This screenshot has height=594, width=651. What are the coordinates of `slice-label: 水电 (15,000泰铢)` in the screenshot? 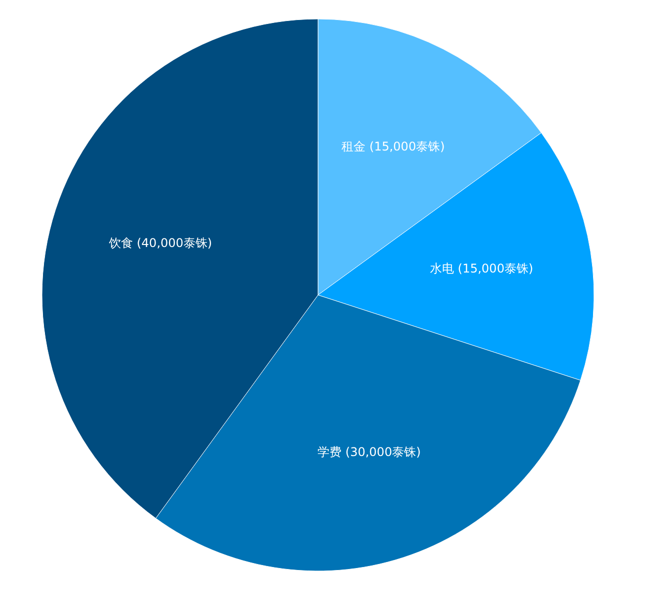 It's located at (482, 268).